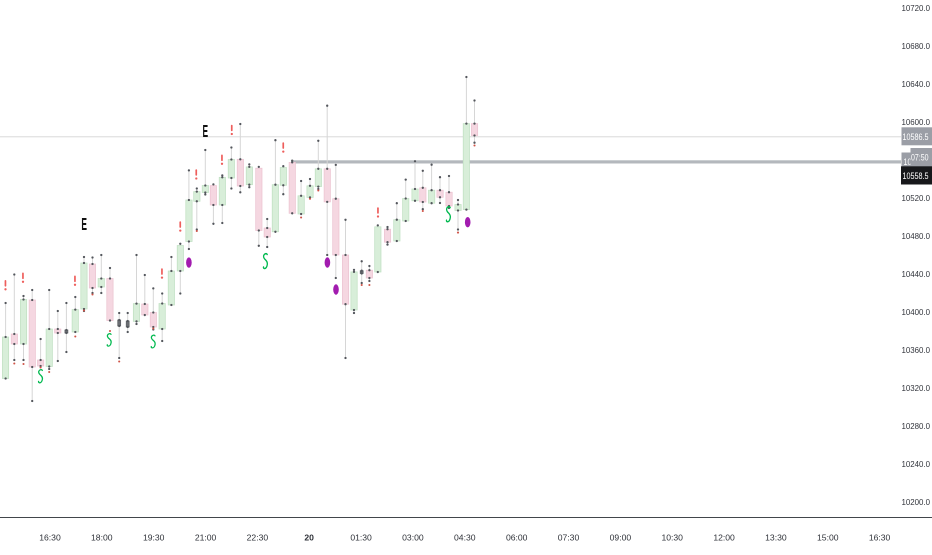  What do you see at coordinates (915, 388) in the screenshot?
I see `svg-text: 10320.0` at bounding box center [915, 388].